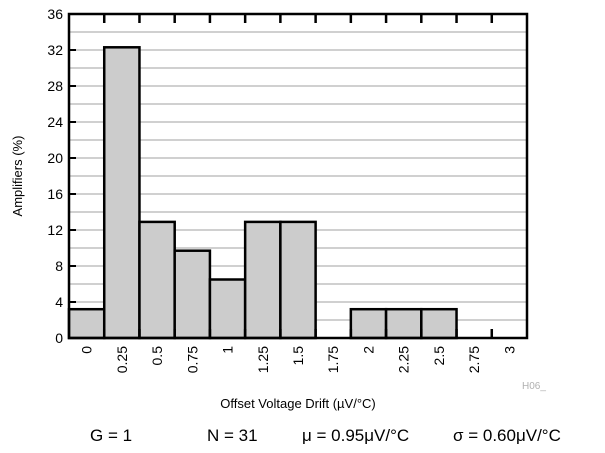  Describe the element at coordinates (507, 435) in the screenshot. I see `stat-sigma: σ = 0.60μV/°C` at that location.